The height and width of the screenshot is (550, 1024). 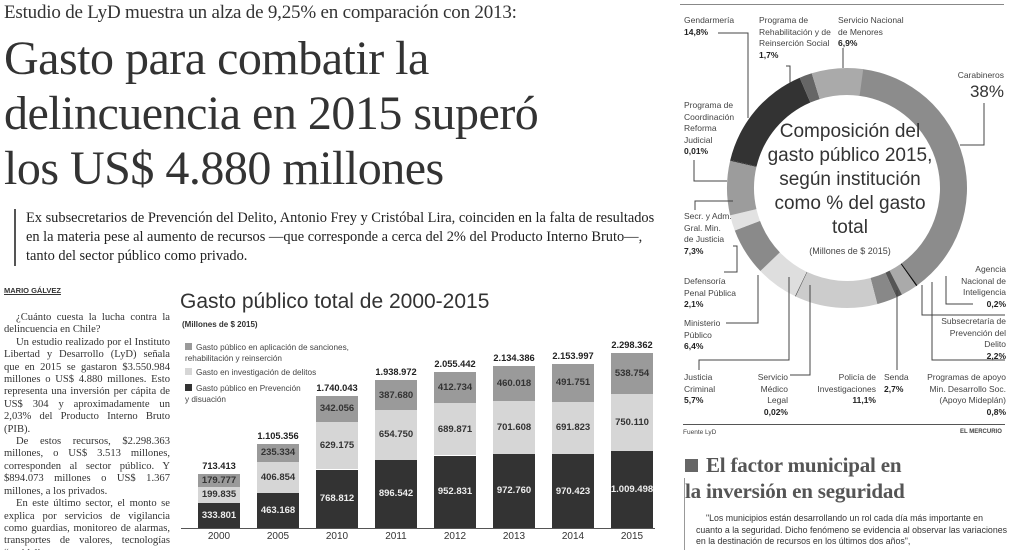 I want to click on bar-total-label: 2.134.386, so click(x=514, y=357).